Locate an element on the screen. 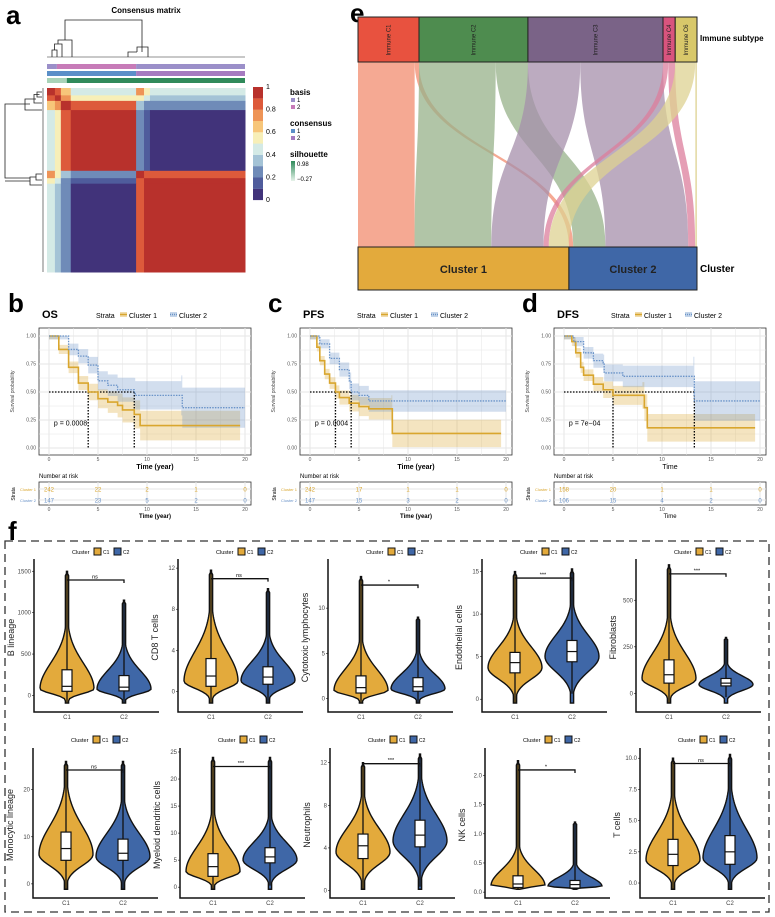  y-axis-label: Monocytic lineage is located at coordinates (10, 825).